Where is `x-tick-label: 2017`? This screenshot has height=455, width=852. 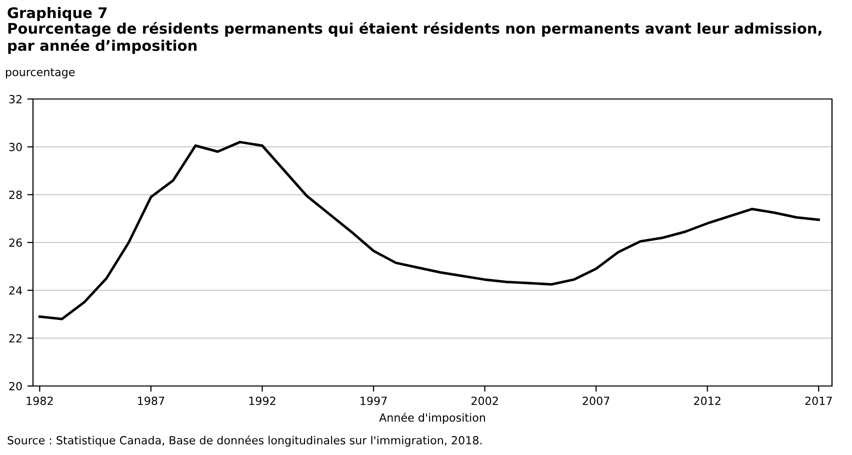
x-tick-label: 2017 is located at coordinates (818, 401).